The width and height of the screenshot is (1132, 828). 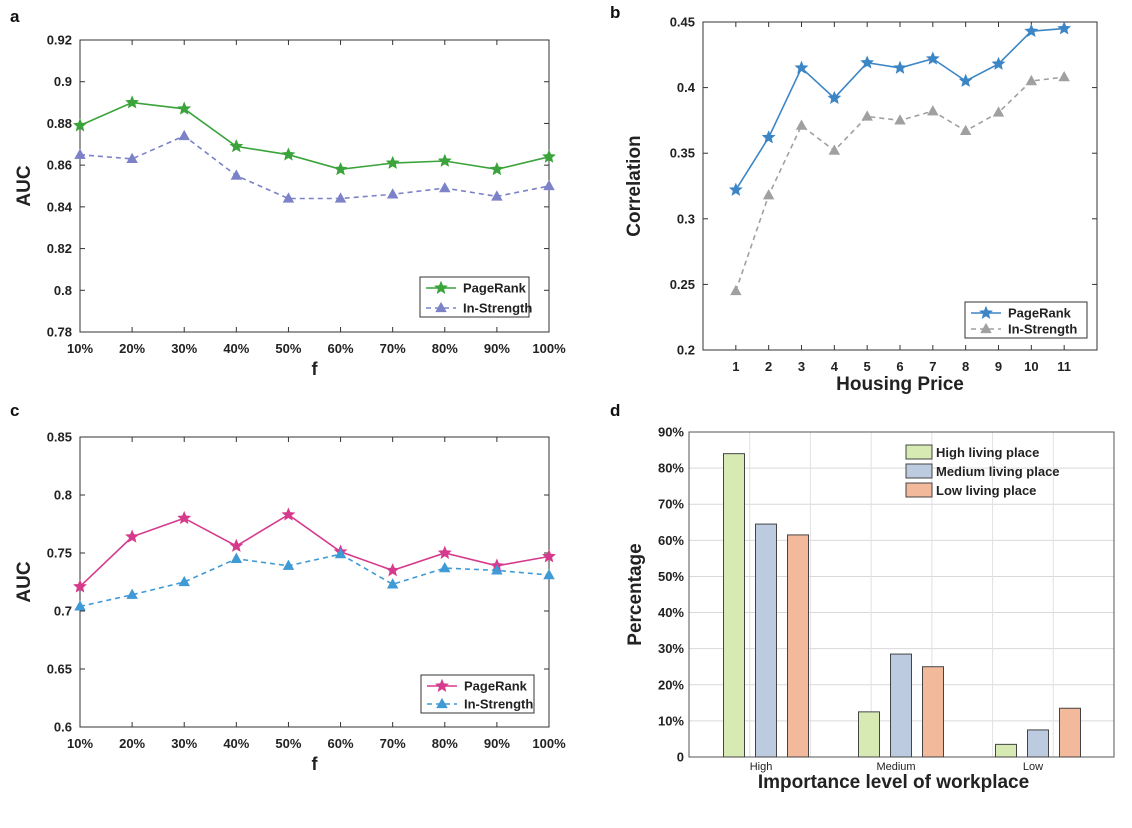 I want to click on y-tick-label: 0.86, so click(x=59, y=165).